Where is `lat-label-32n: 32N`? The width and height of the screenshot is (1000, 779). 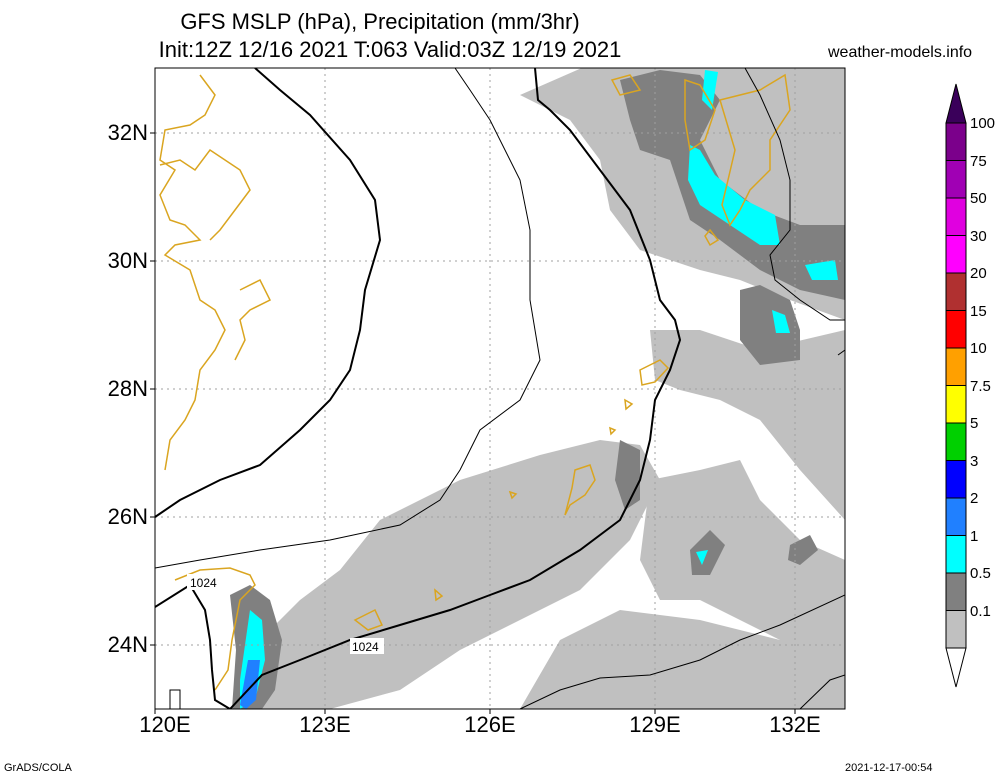 lat-label-32n: 32N is located at coordinates (127, 132).